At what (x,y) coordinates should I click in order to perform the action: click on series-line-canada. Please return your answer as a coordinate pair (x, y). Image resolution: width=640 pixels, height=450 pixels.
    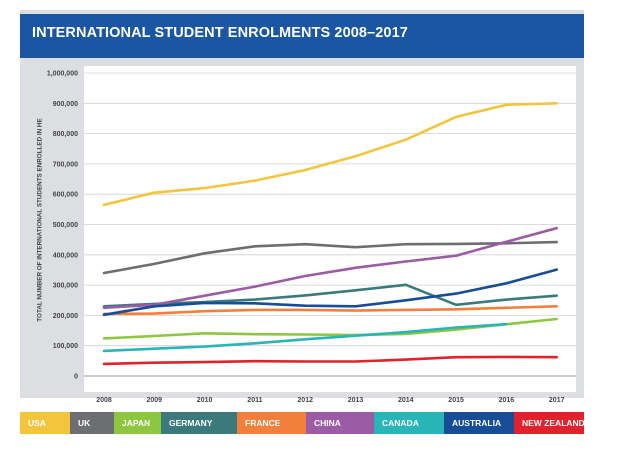
    Looking at the image, I should click on (305, 337).